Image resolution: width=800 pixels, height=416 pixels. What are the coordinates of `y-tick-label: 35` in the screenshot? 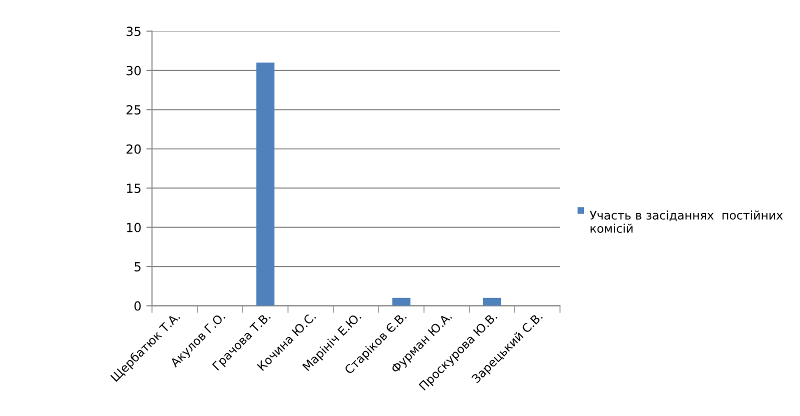 It's located at (133, 31).